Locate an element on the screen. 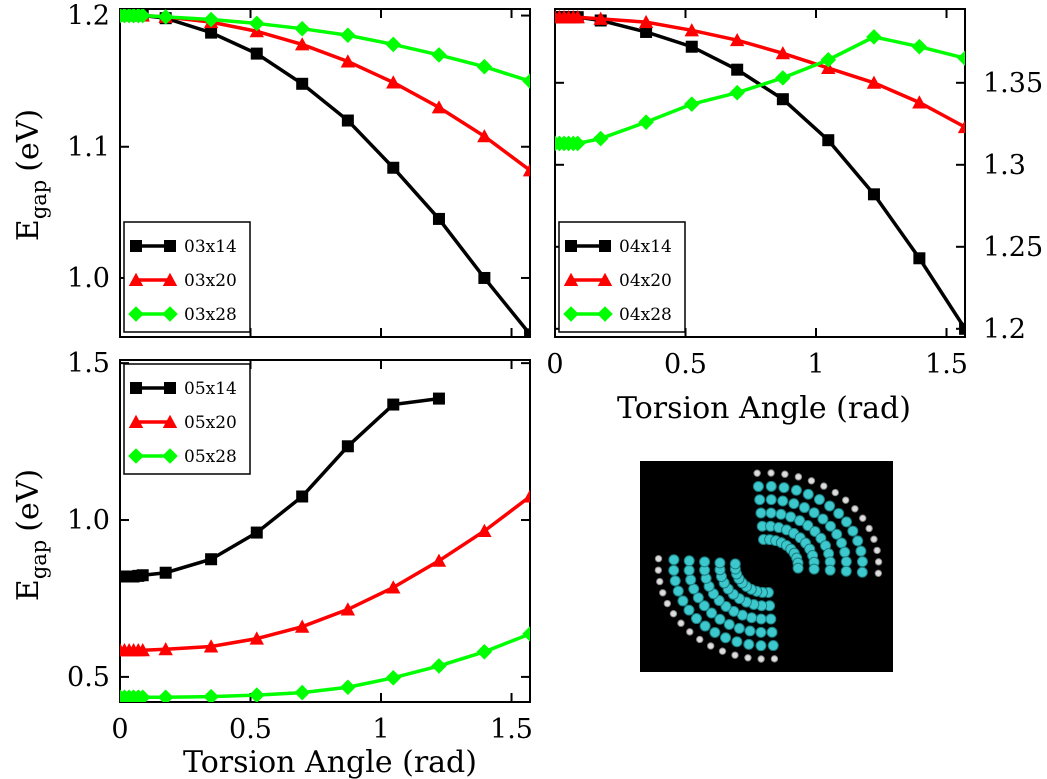 The height and width of the screenshot is (779, 1047). top-right-xlabel: Torsion Angle (rad) is located at coordinates (764, 408).